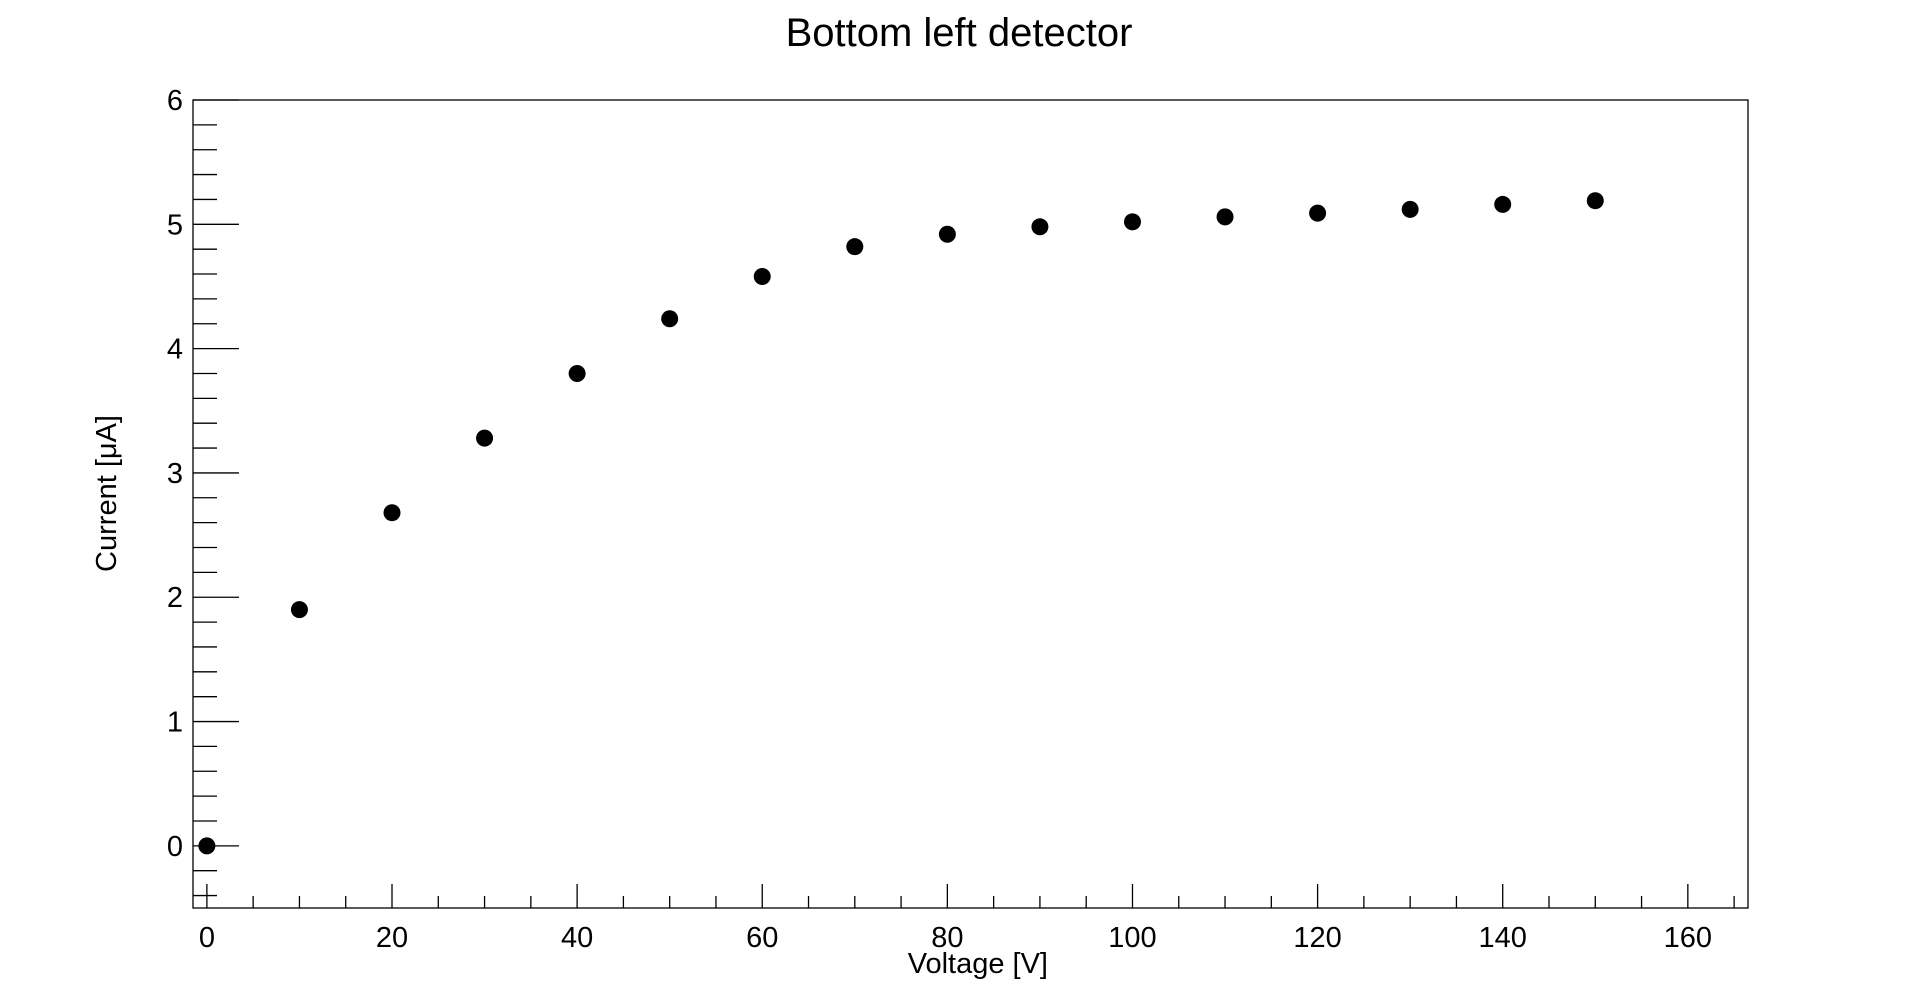 The width and height of the screenshot is (1918, 1003). Describe the element at coordinates (762, 938) in the screenshot. I see `x-tick-label: 60` at that location.